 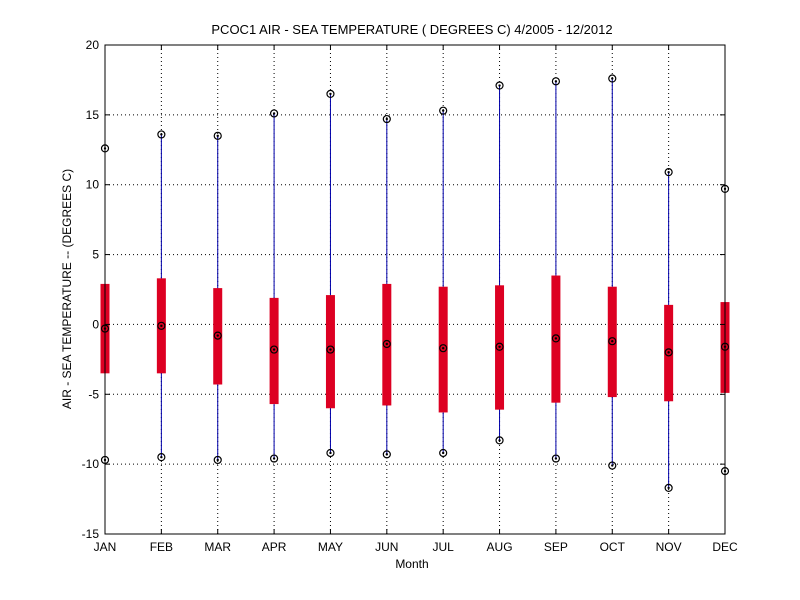 I want to click on x-axis-label: Month, so click(x=411, y=564).